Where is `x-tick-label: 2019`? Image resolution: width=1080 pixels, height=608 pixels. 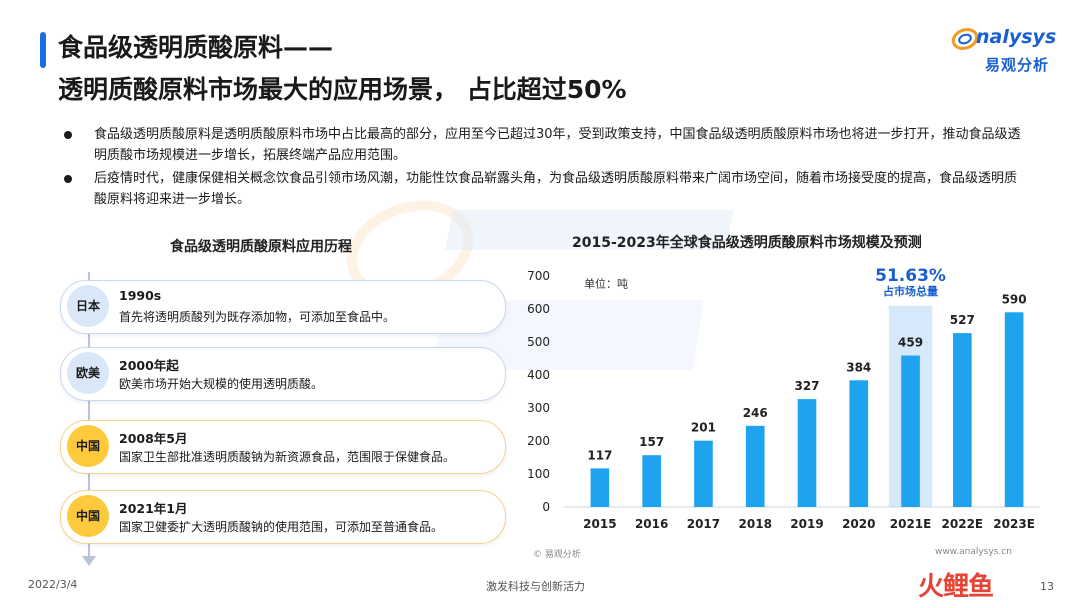
x-tick-label: 2019 is located at coordinates (806, 524).